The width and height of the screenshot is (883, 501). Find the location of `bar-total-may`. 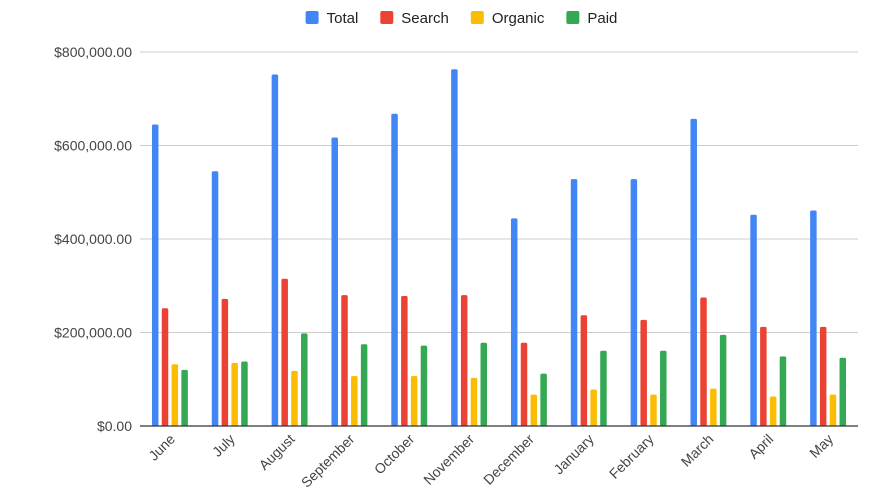

bar-total-may is located at coordinates (813, 318).